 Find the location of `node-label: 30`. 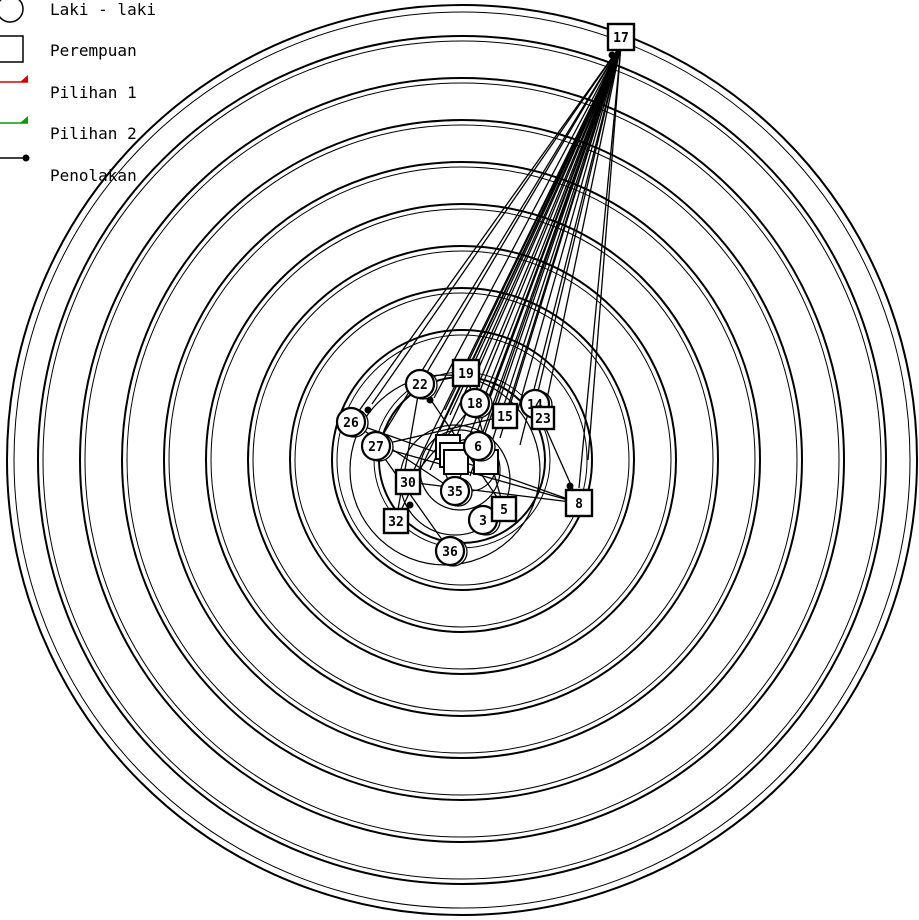

node-label: 30 is located at coordinates (408, 483).